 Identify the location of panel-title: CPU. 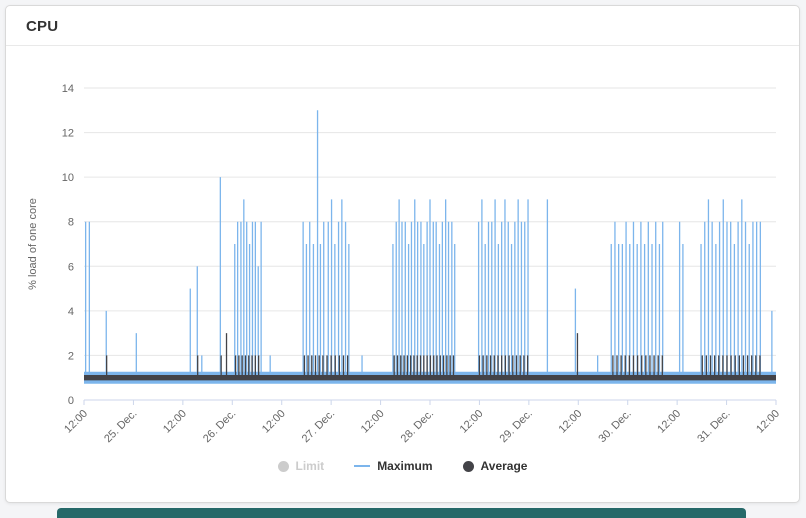
(42, 26).